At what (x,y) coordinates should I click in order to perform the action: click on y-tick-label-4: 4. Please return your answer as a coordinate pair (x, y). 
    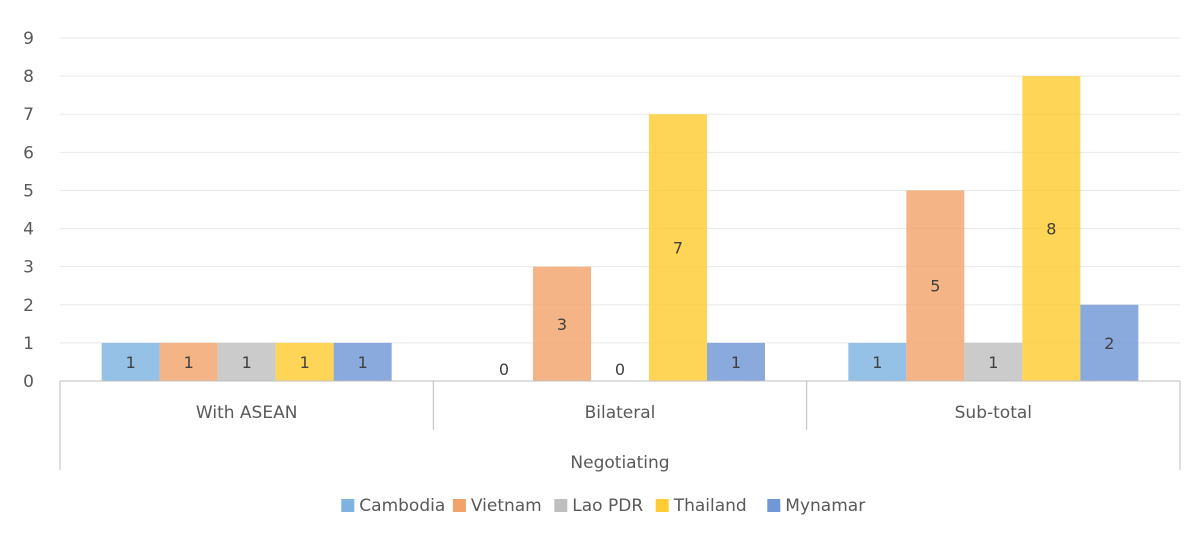
    Looking at the image, I should click on (28, 230).